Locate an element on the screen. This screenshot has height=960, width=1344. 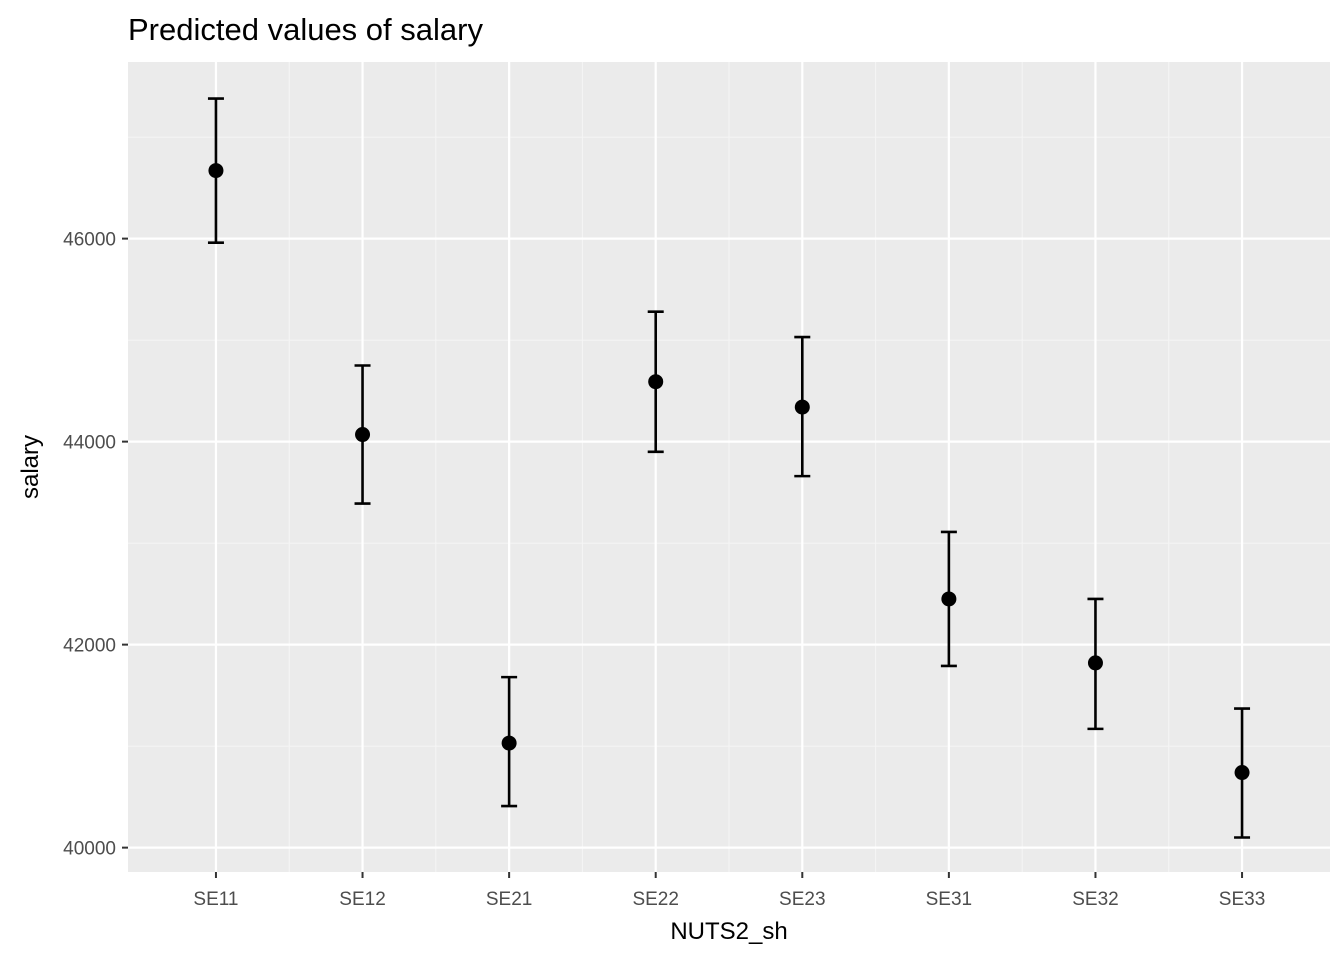
data-point-se21 is located at coordinates (509, 743).